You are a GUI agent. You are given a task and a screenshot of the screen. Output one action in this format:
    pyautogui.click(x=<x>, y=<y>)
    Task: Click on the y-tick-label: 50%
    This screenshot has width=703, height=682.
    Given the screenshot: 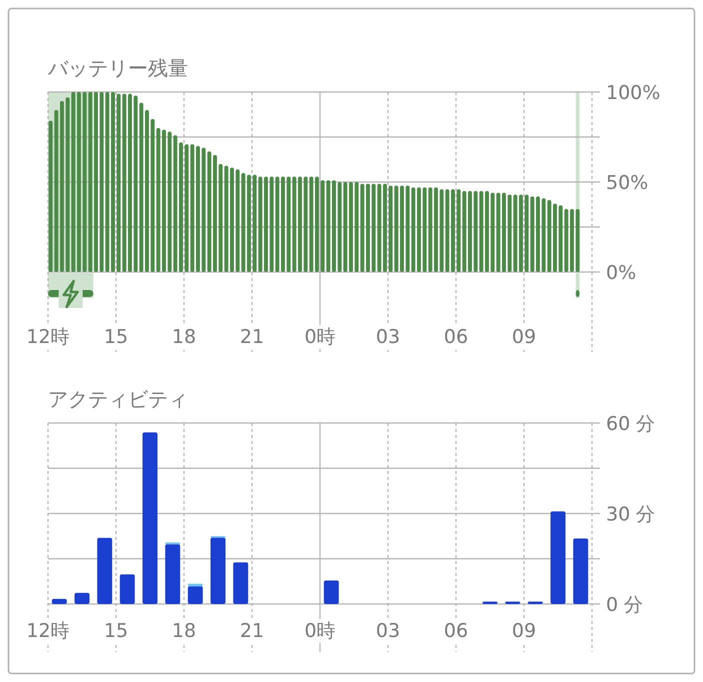 What is the action you would take?
    pyautogui.click(x=627, y=183)
    